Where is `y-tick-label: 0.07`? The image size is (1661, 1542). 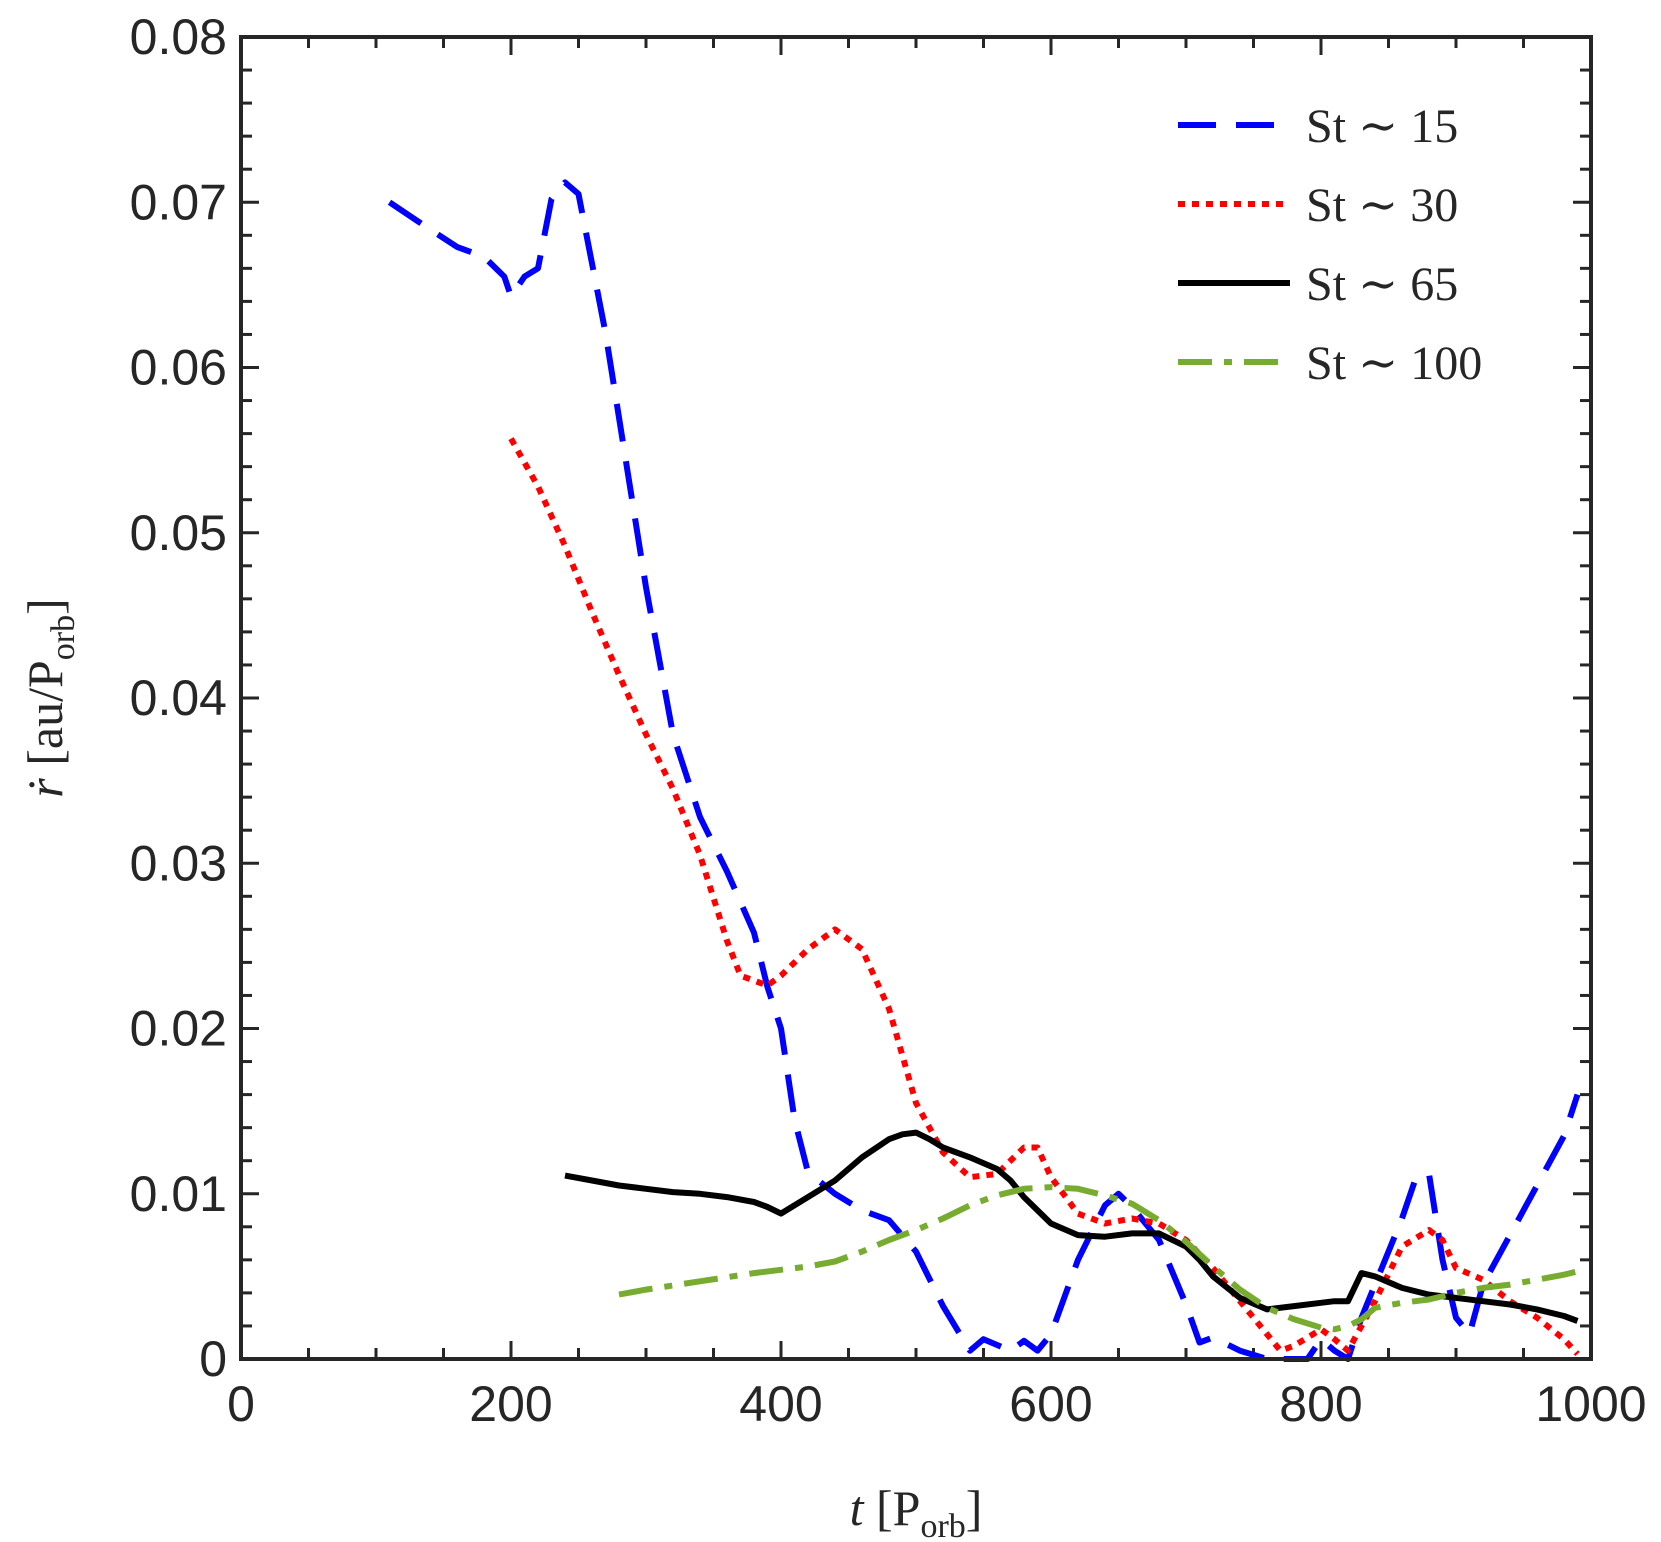
y-tick-label: 0.07 is located at coordinates (178, 202).